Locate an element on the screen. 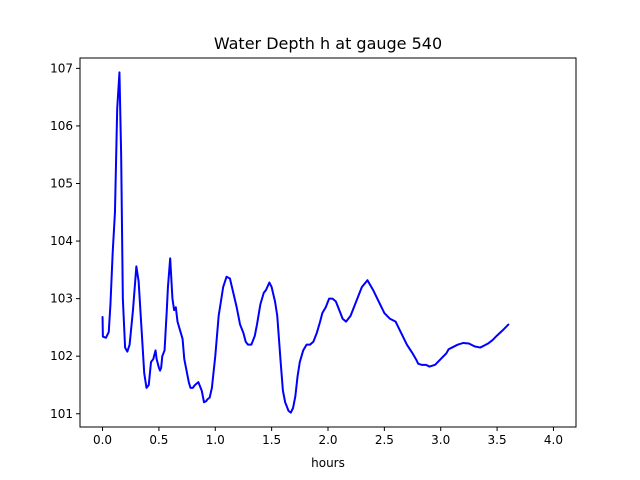  y-tick-label: 101 is located at coordinates (61, 414).